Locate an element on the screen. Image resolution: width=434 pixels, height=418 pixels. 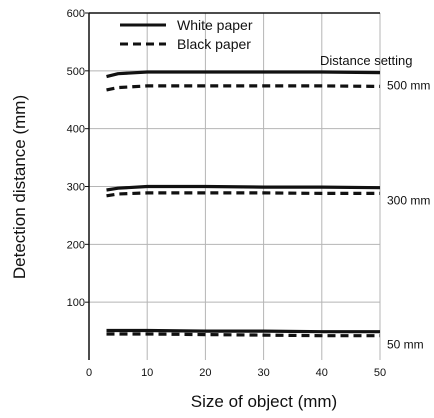
series-line-50-mm-white-paper is located at coordinates (243, 331).